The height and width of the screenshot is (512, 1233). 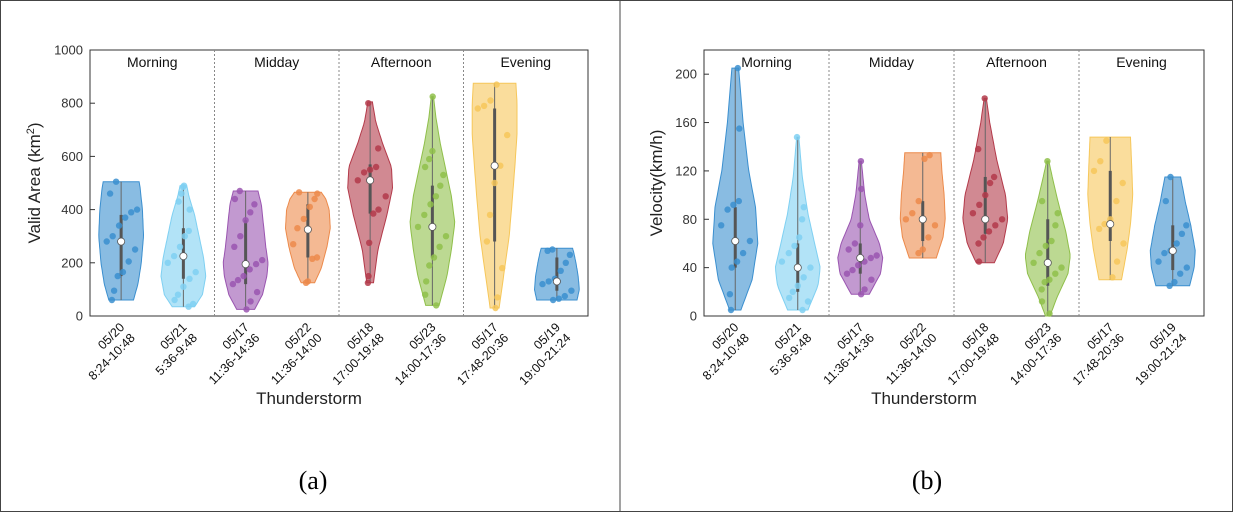 I want to click on y-tick-label: 400, so click(x=72, y=209).